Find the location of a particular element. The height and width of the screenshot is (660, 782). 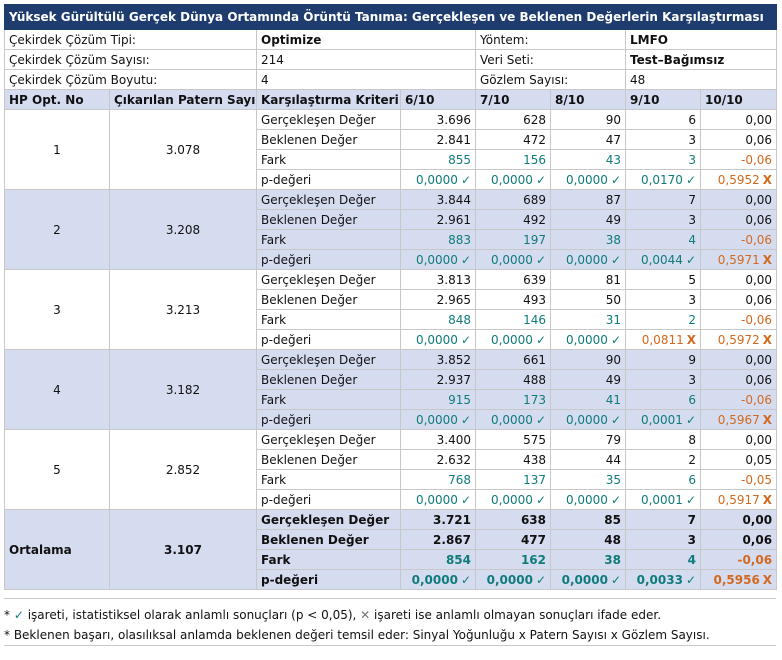

p-value: 0,5956 is located at coordinates (736, 579).